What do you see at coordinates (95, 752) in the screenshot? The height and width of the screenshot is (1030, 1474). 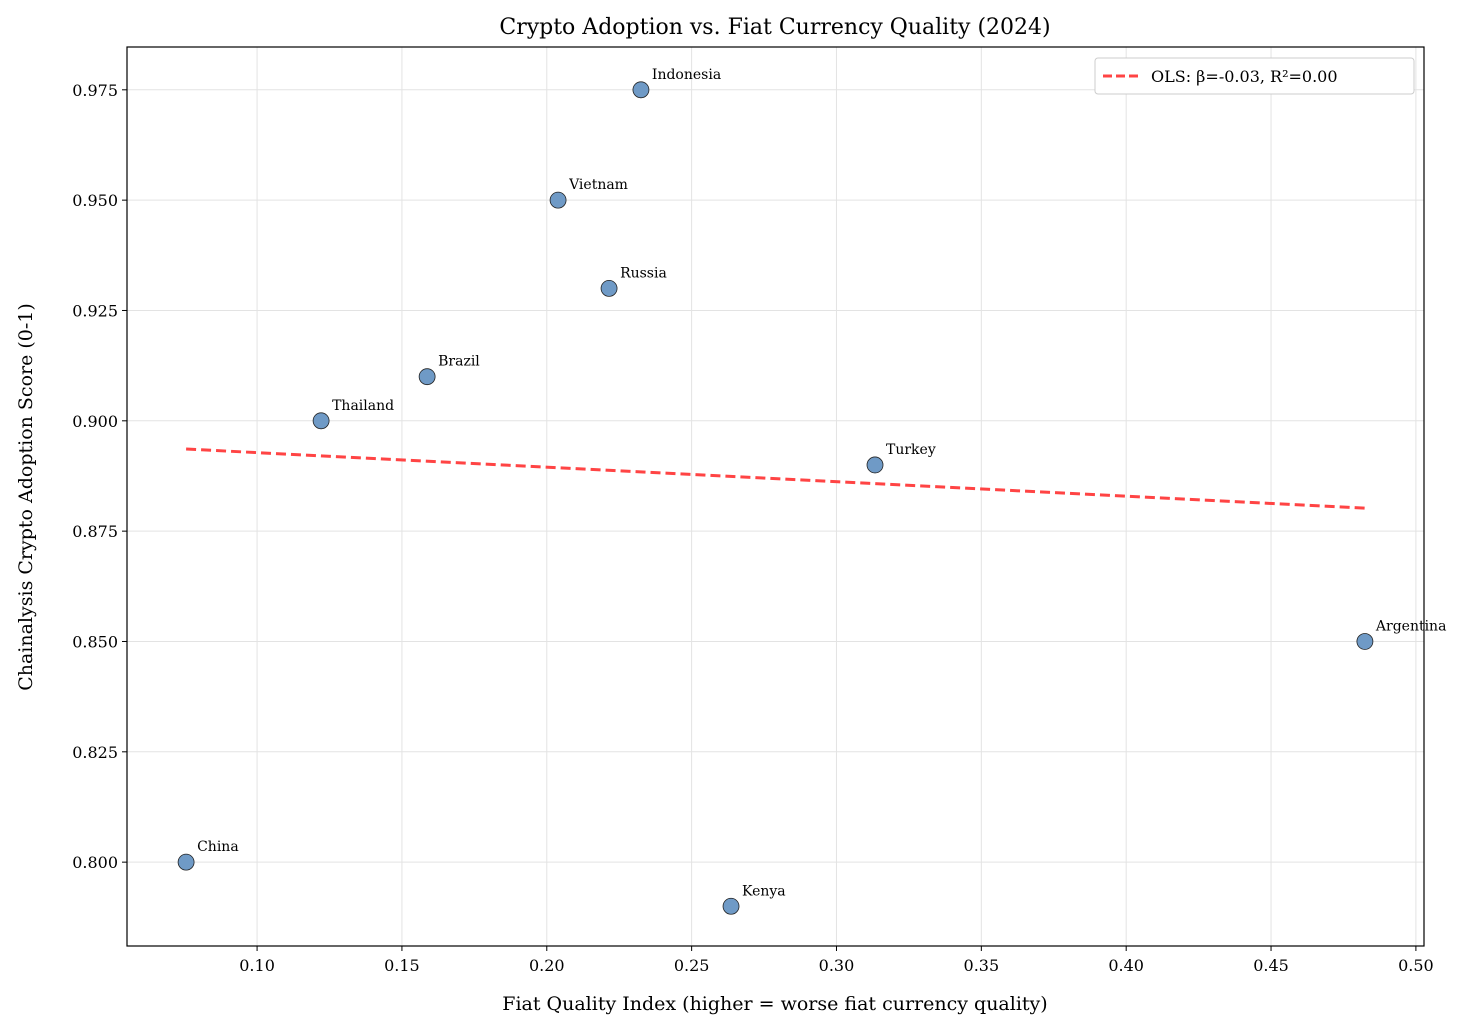 I see `y-tick-label: 0.825` at bounding box center [95, 752].